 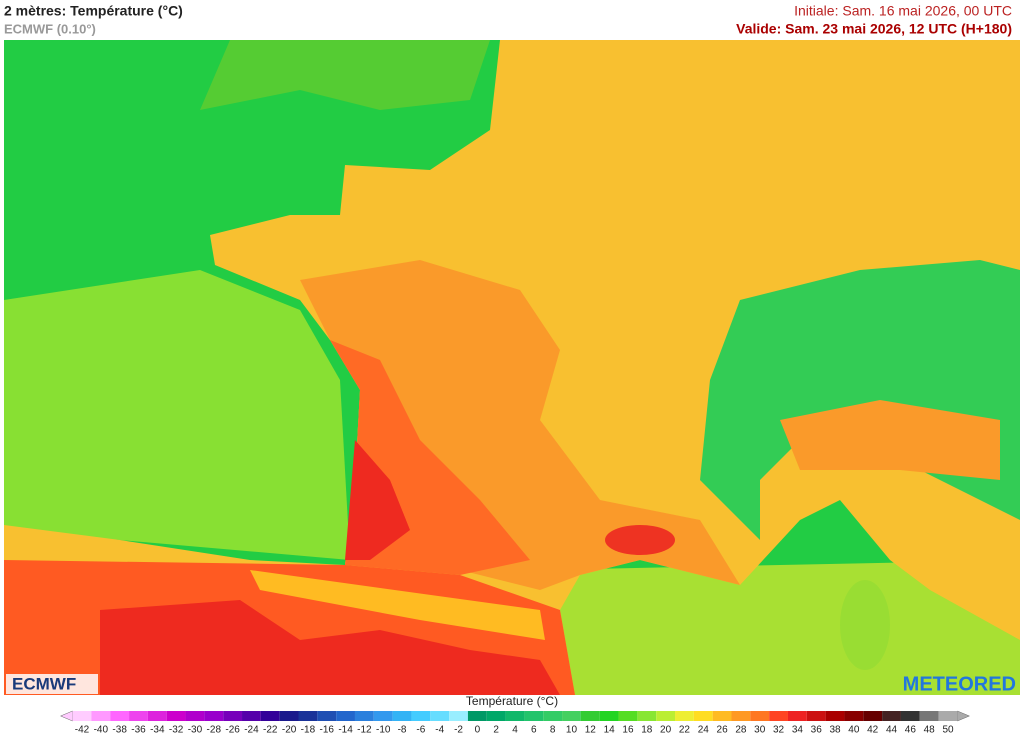 What do you see at coordinates (704, 730) in the screenshot?
I see `colorbar-tick-label: 24` at bounding box center [704, 730].